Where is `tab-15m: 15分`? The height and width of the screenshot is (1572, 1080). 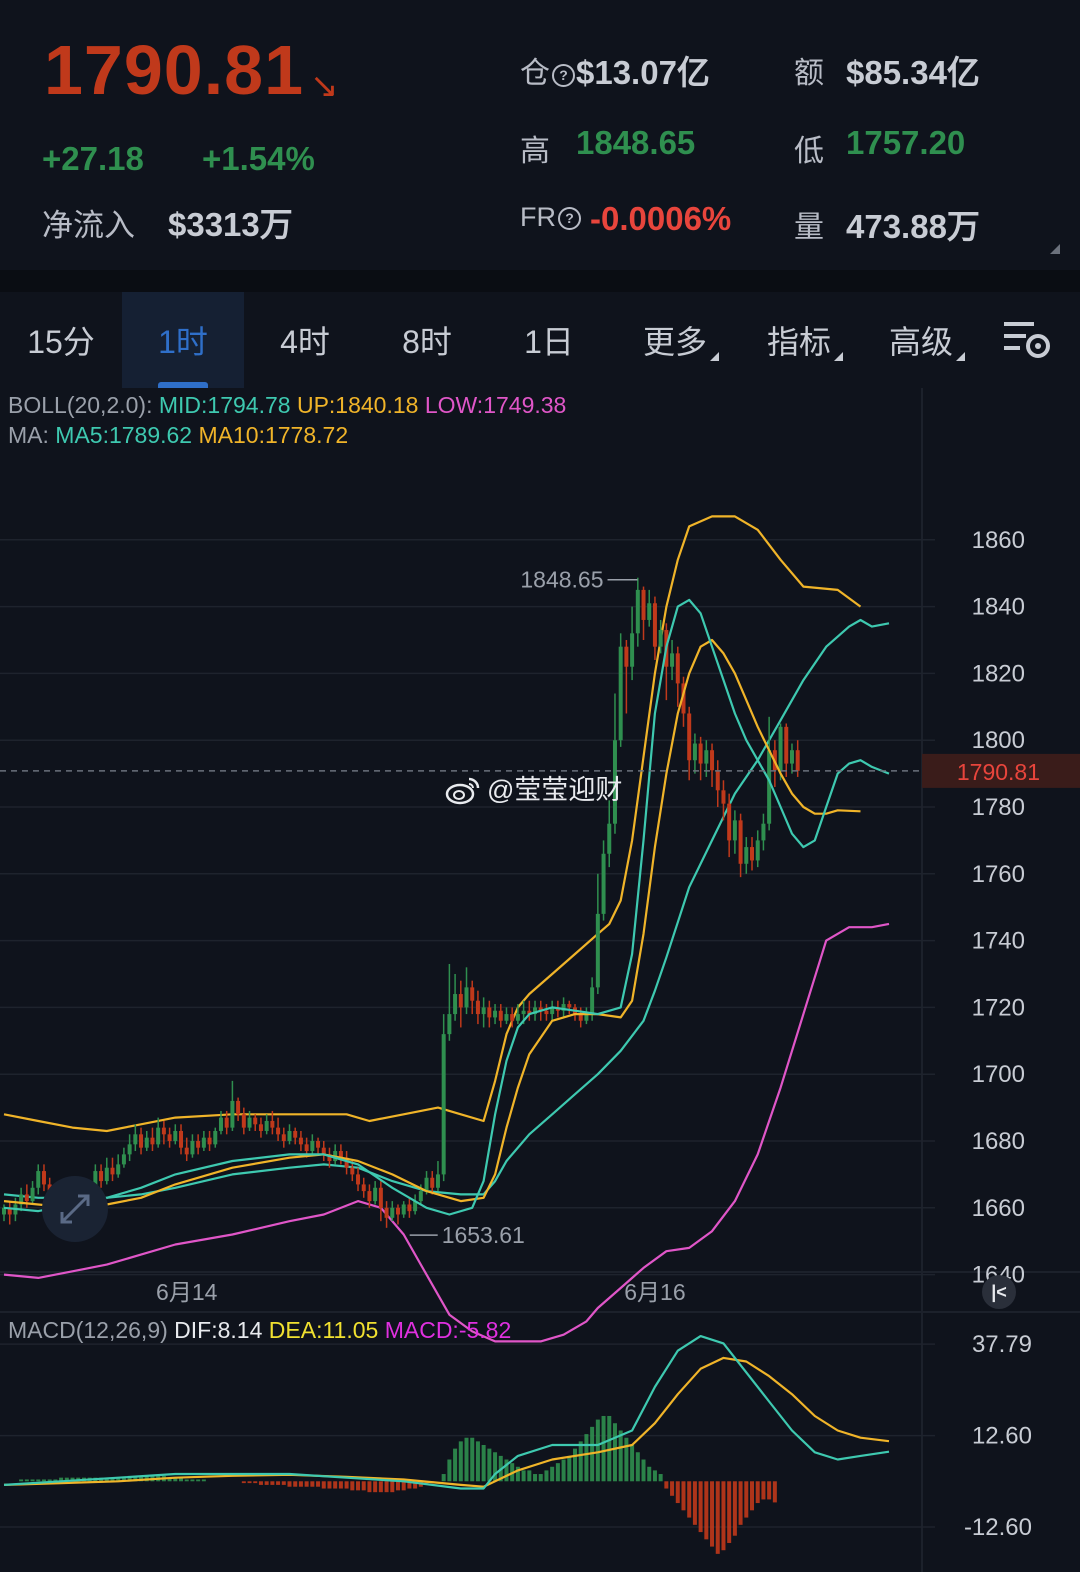 tab-15m: 15分 is located at coordinates (61, 342).